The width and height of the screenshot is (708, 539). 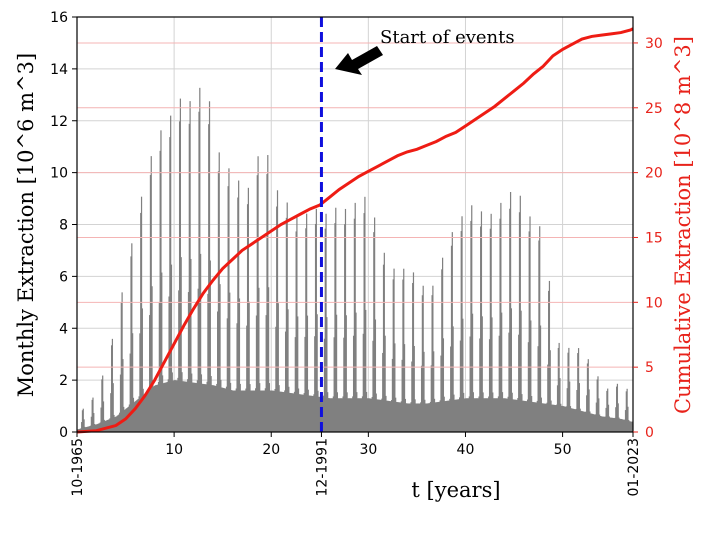 I want to click on y-tick-label: 6, so click(x=63, y=277).